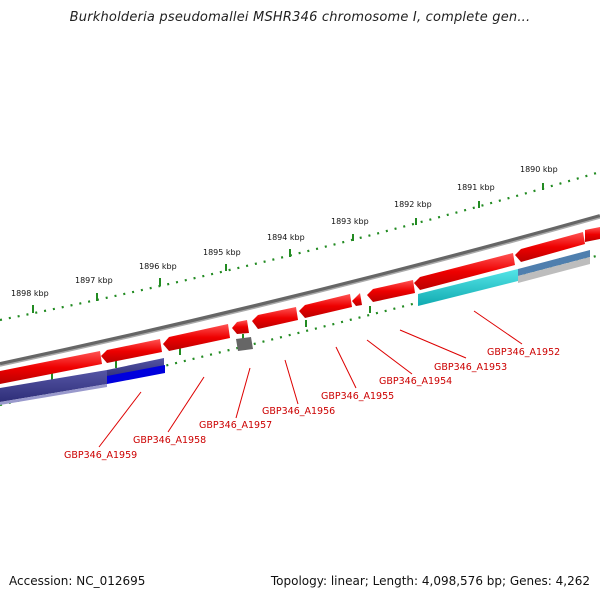 This screenshot has height=600, width=600. I want to click on accession-text: Accession: NC_012695, so click(77, 581).